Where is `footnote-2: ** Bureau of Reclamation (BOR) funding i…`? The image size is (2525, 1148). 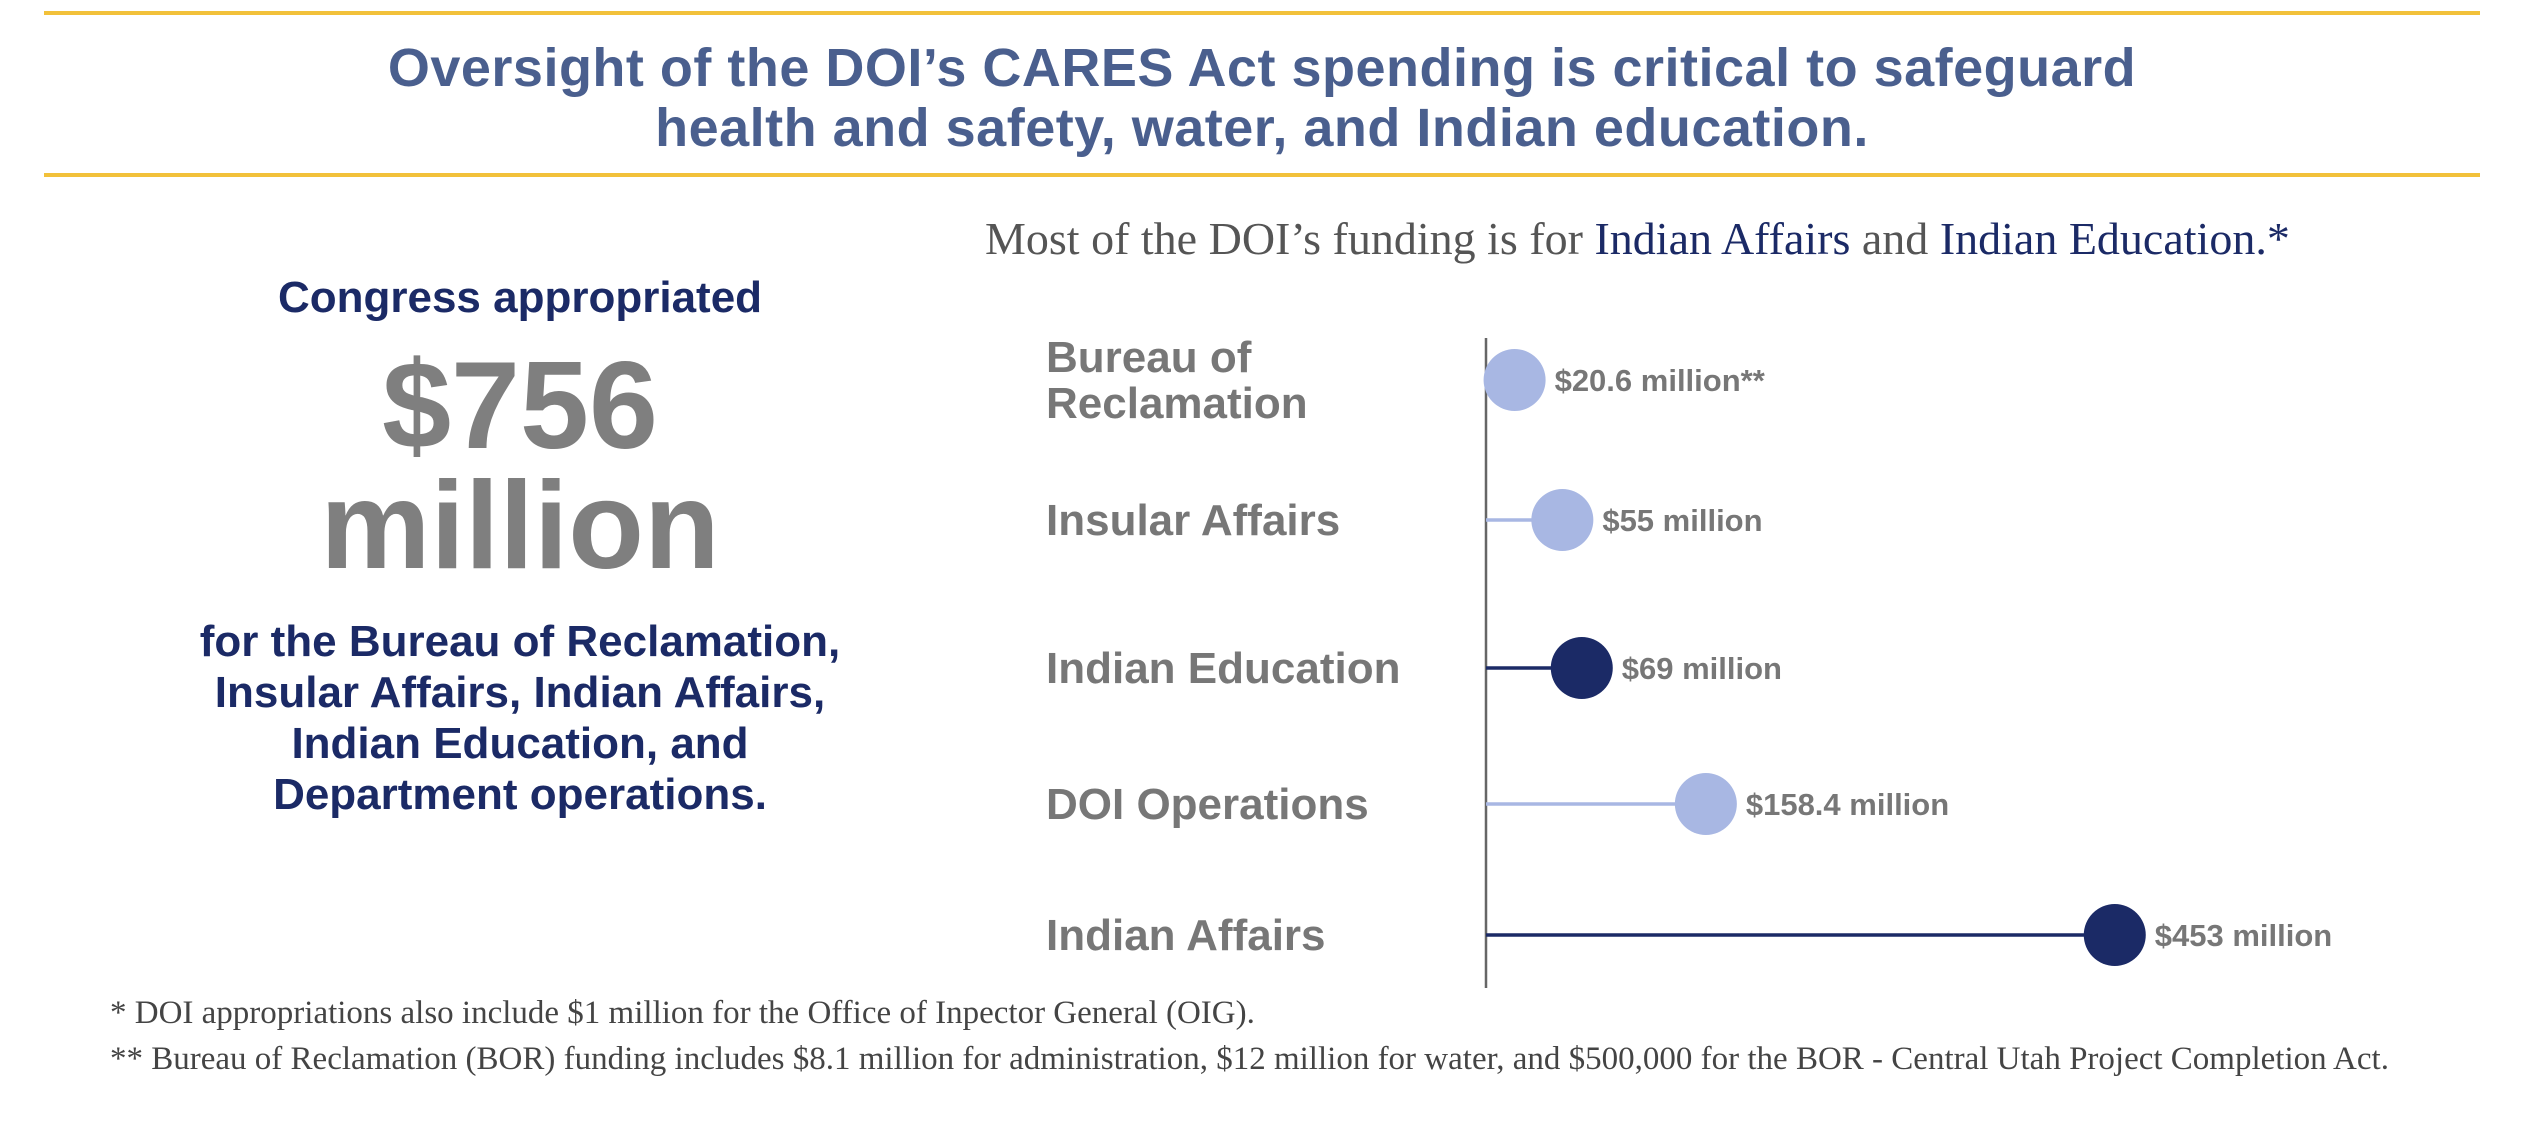
footnote-2: ** Bureau of Reclamation (BOR) funding i… is located at coordinates (1249, 1059).